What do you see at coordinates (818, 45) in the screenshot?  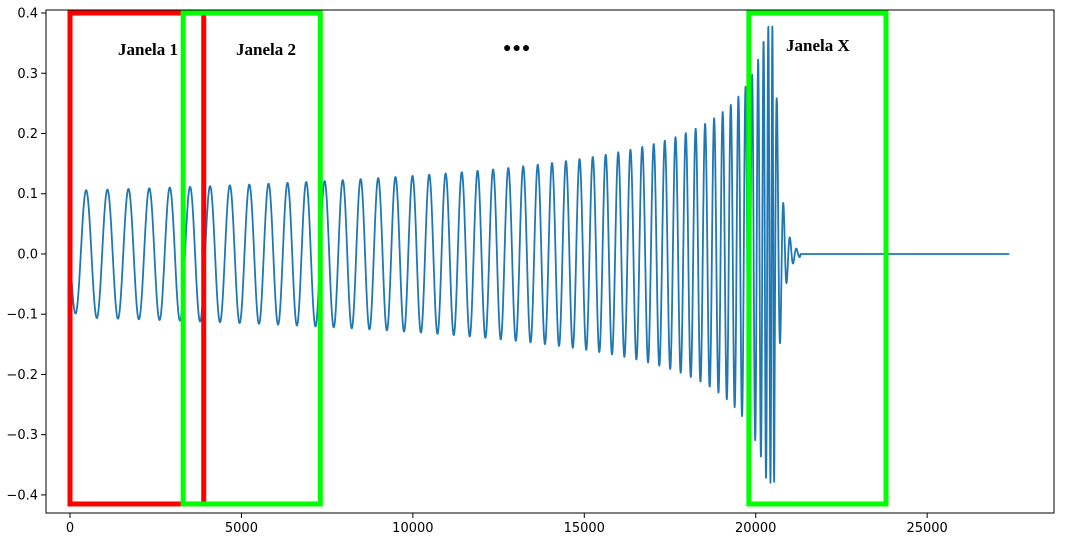 I see `window-x-label: Janela X` at bounding box center [818, 45].